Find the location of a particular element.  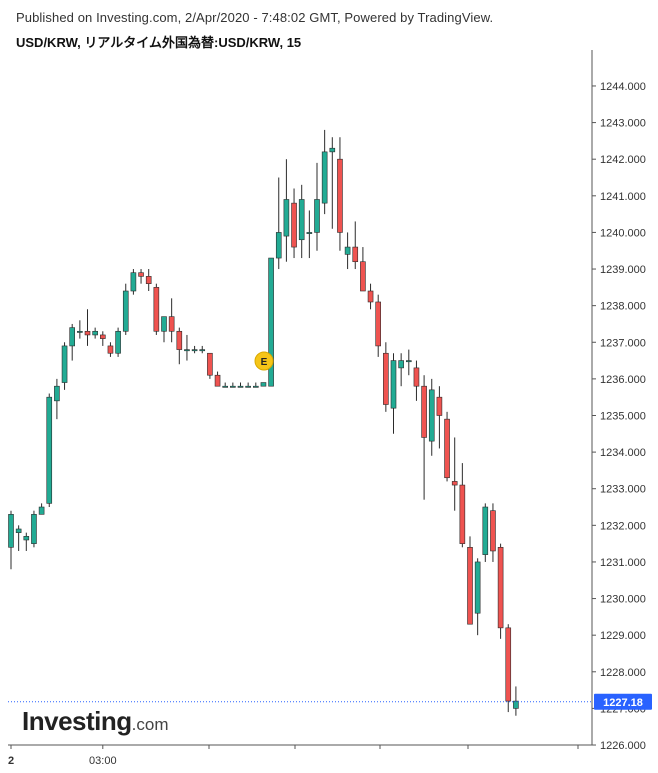

price-tick-label: 1243.000 is located at coordinates (623, 124).